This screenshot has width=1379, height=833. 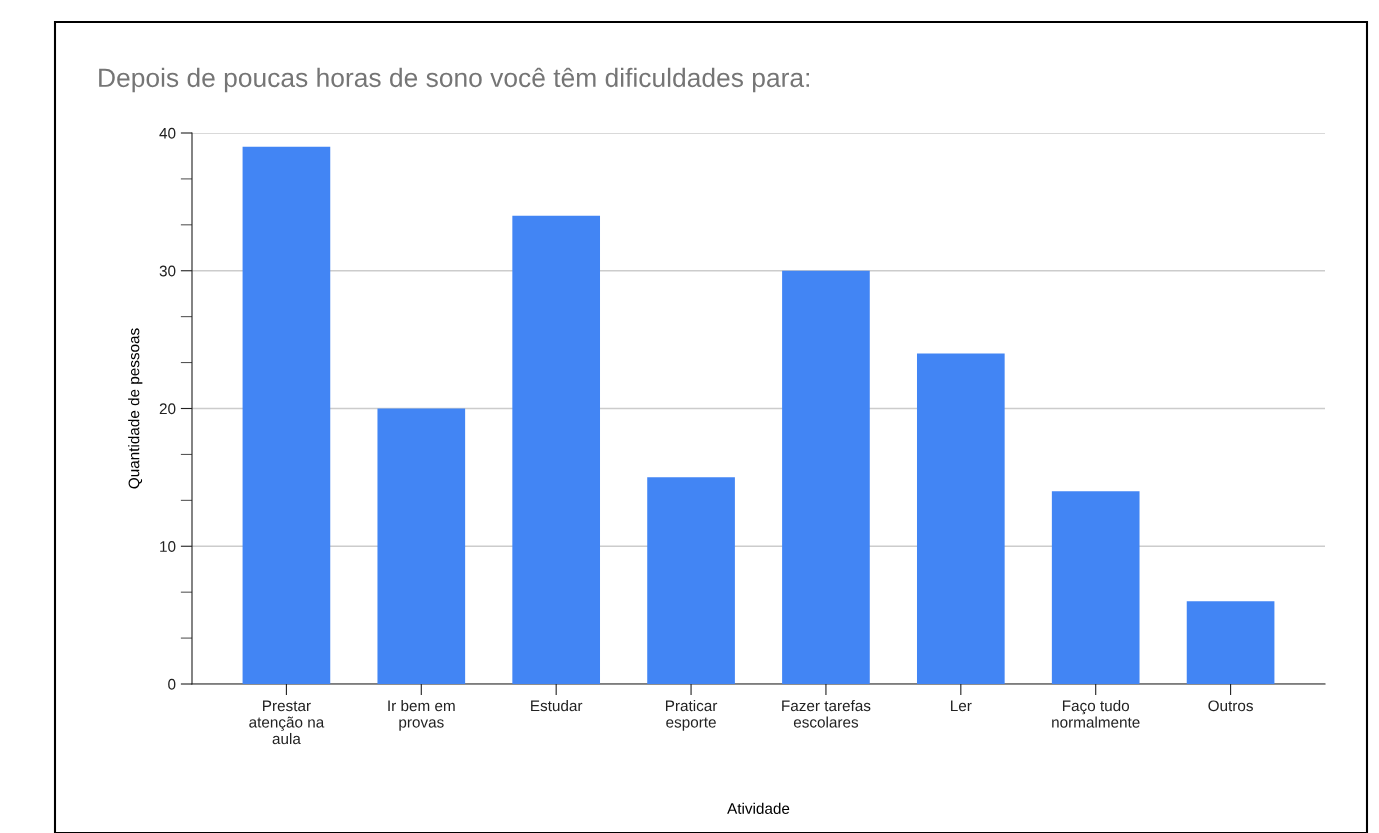 What do you see at coordinates (167, 271) in the screenshot?
I see `y-tick-label: 30` at bounding box center [167, 271].